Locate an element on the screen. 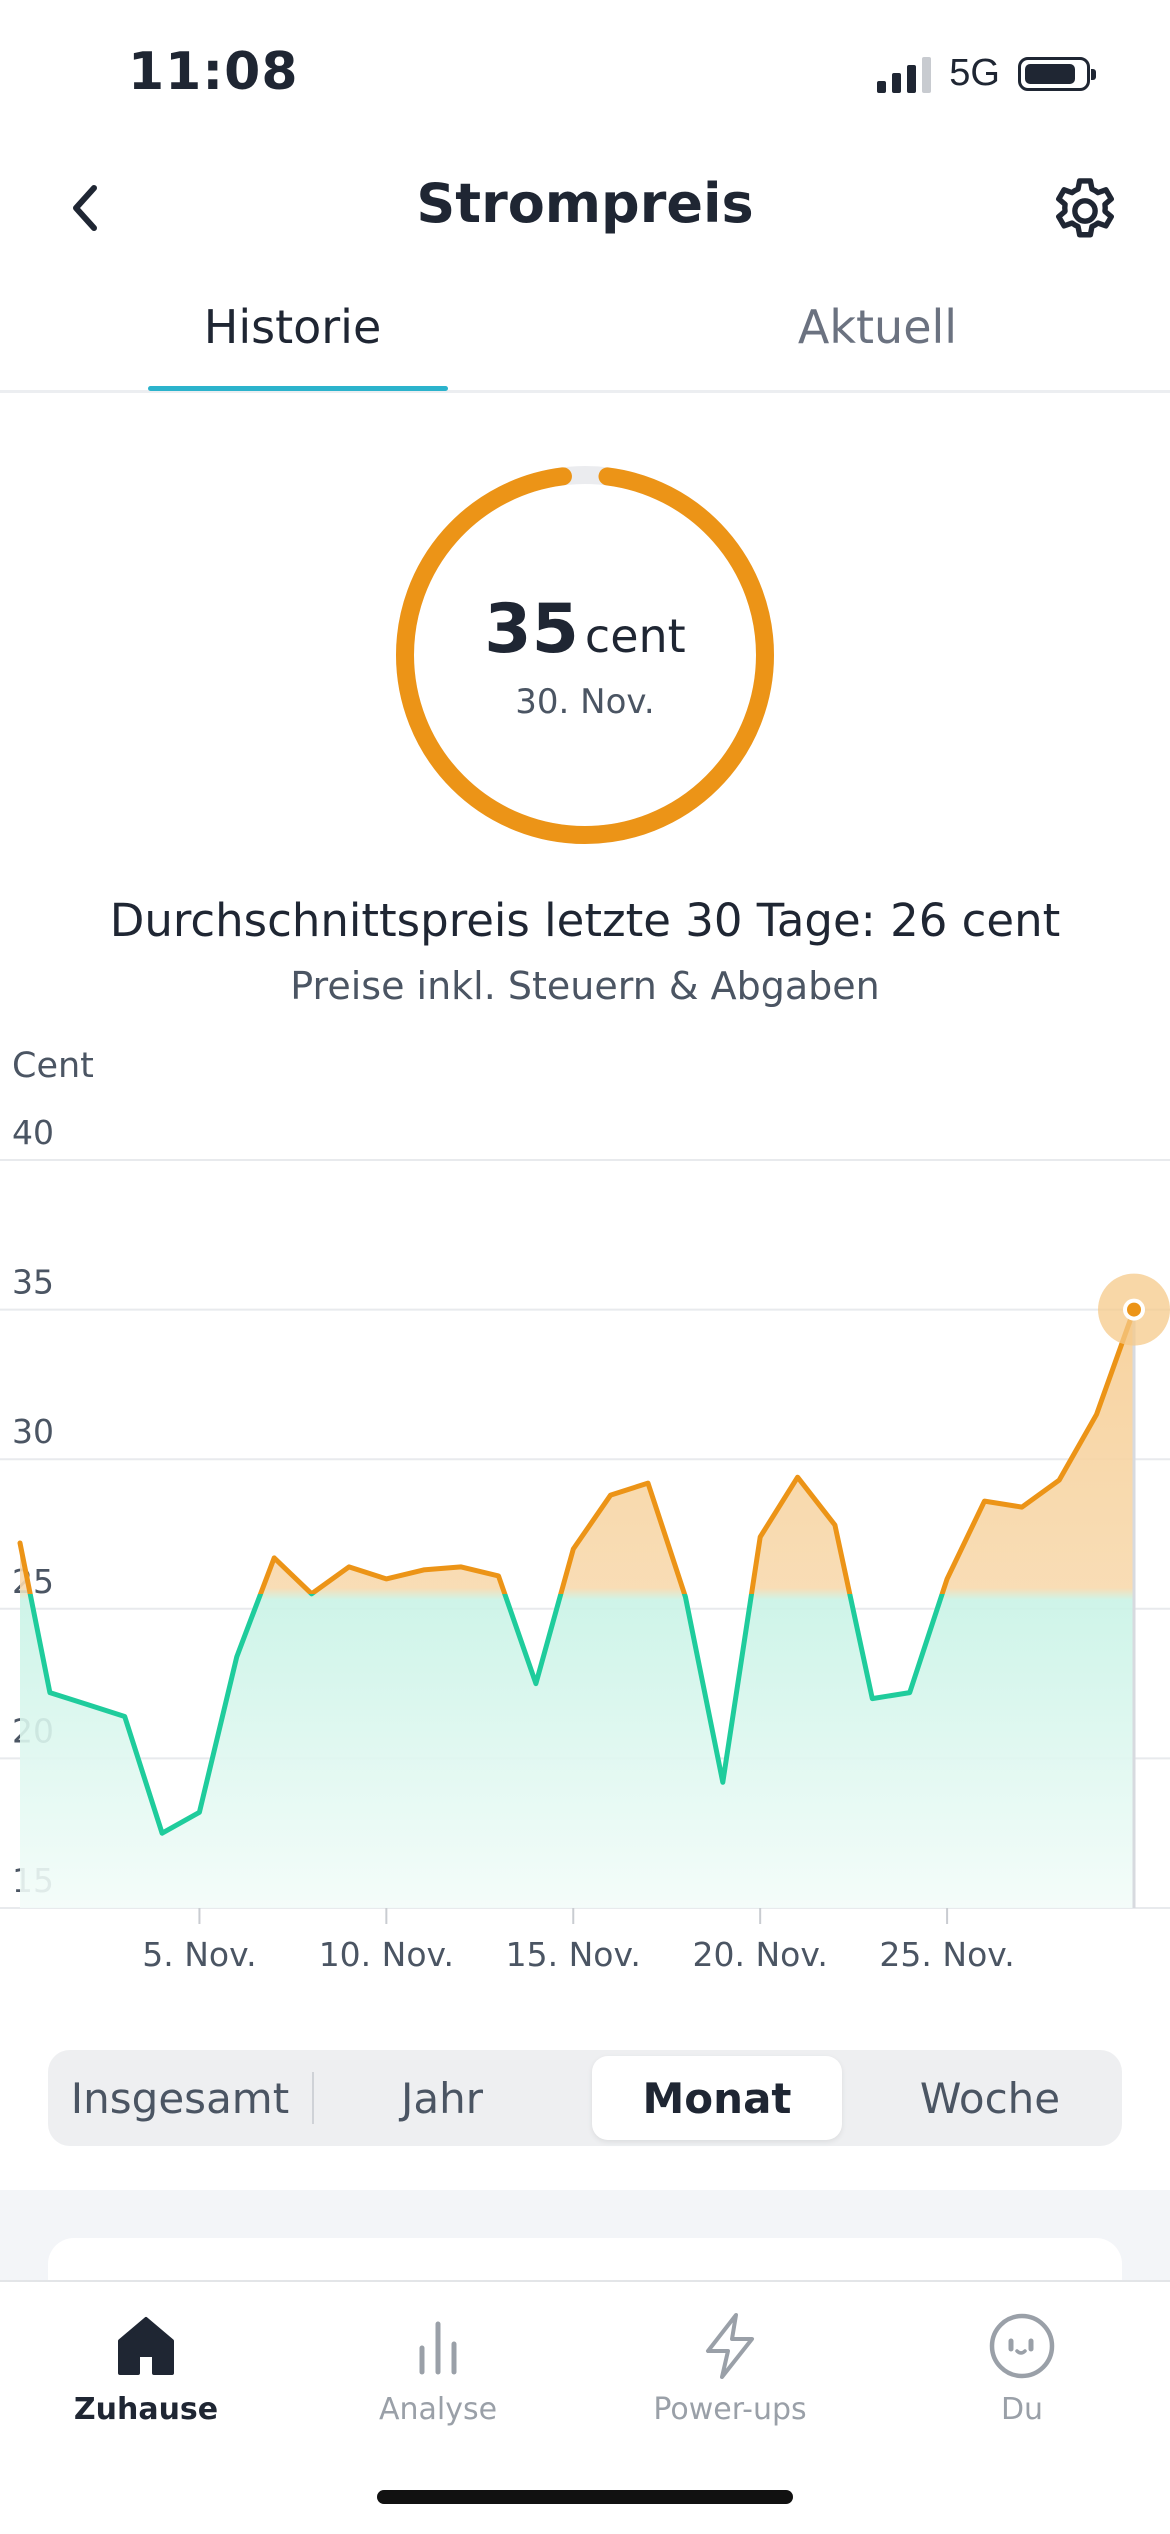 This screenshot has height=2534, width=1170. page-title: Strompreis is located at coordinates (585, 203).